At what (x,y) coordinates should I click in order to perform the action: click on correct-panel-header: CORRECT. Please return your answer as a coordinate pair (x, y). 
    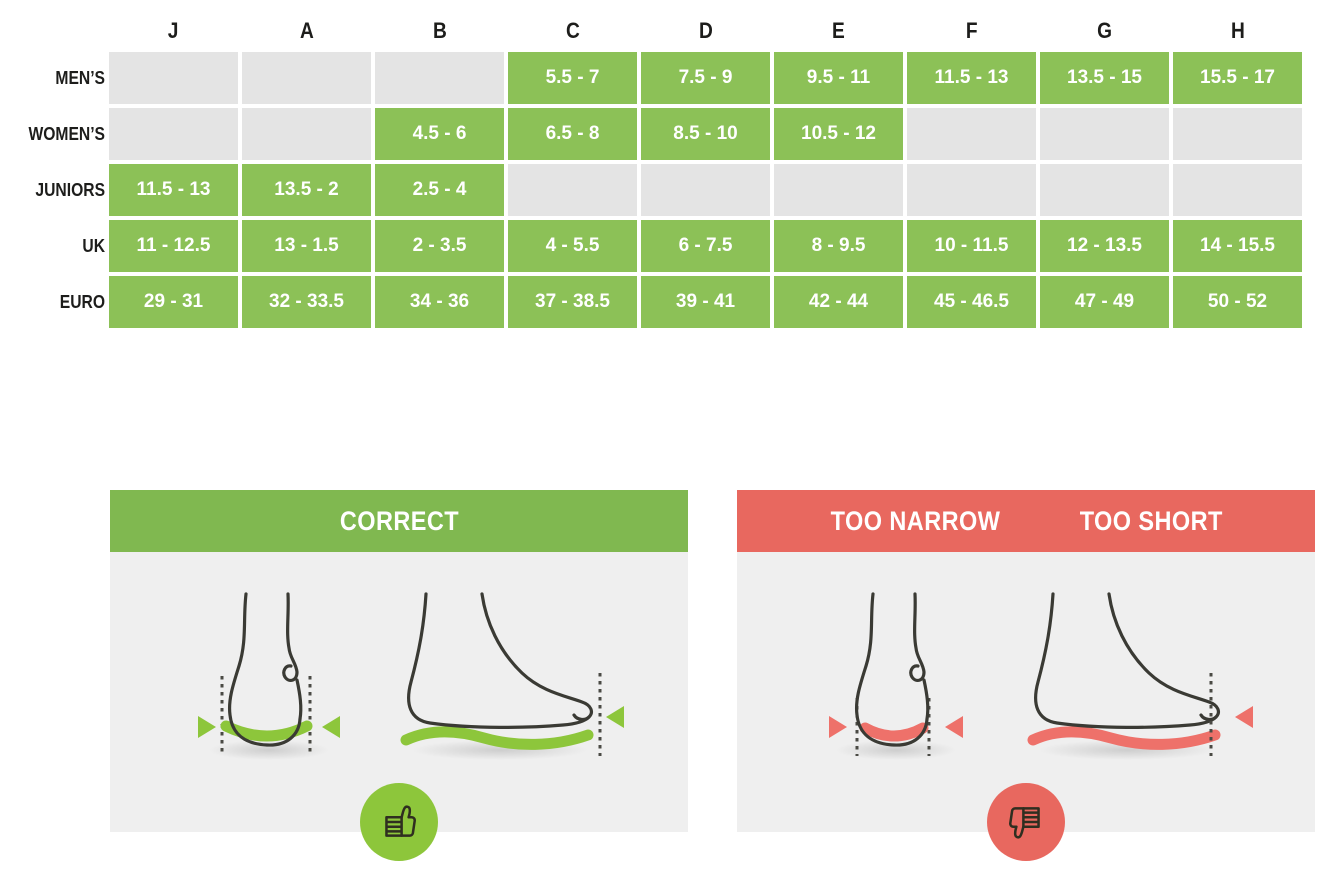
    Looking at the image, I should click on (399, 521).